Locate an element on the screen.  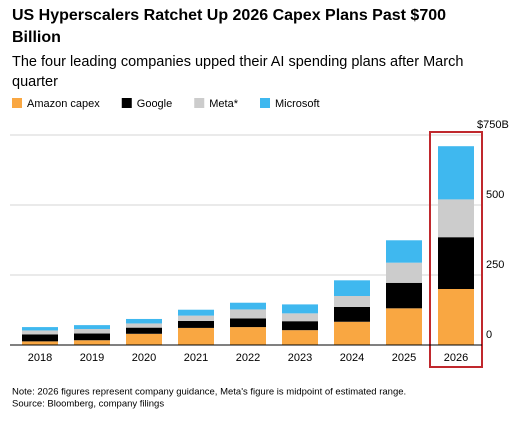
y-tick-label: 500 is located at coordinates (495, 195).